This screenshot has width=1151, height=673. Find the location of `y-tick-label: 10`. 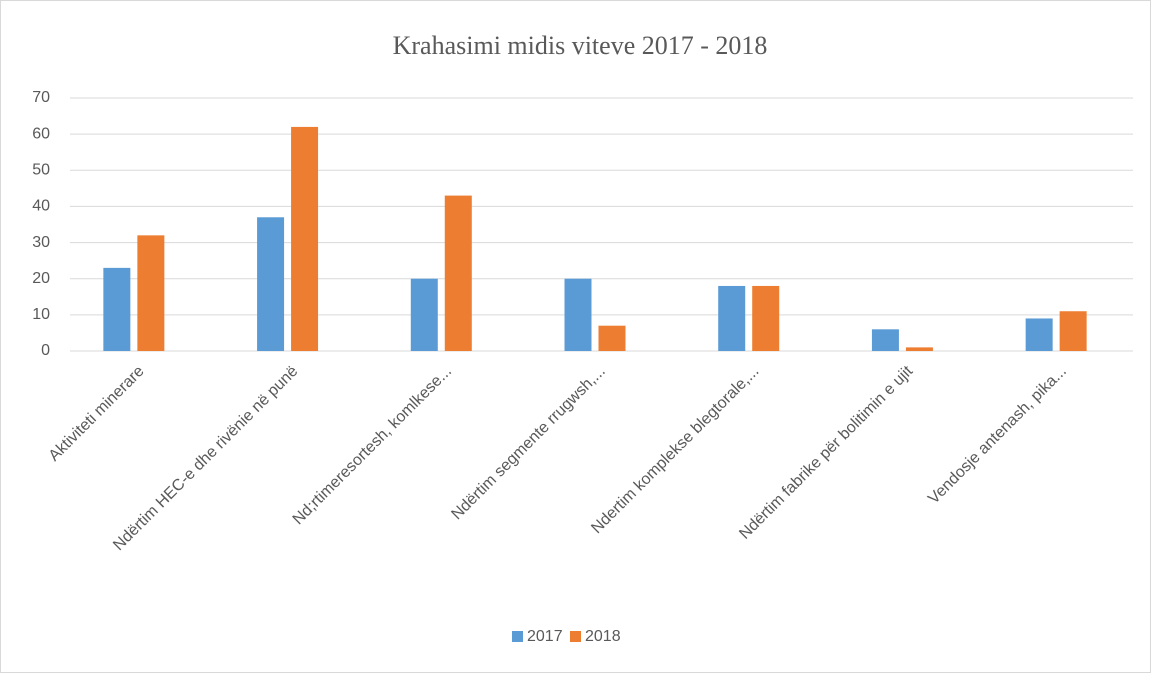

y-tick-label: 10 is located at coordinates (41, 314).